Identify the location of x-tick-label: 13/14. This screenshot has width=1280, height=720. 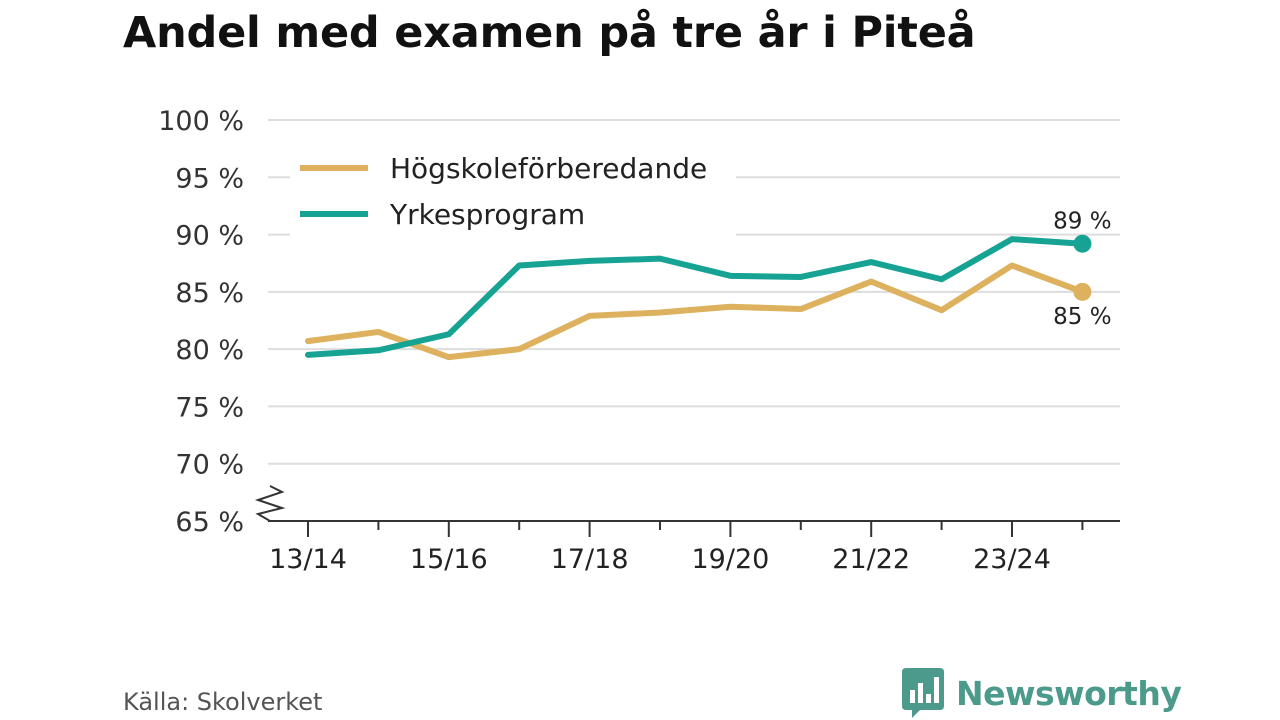
(308, 559).